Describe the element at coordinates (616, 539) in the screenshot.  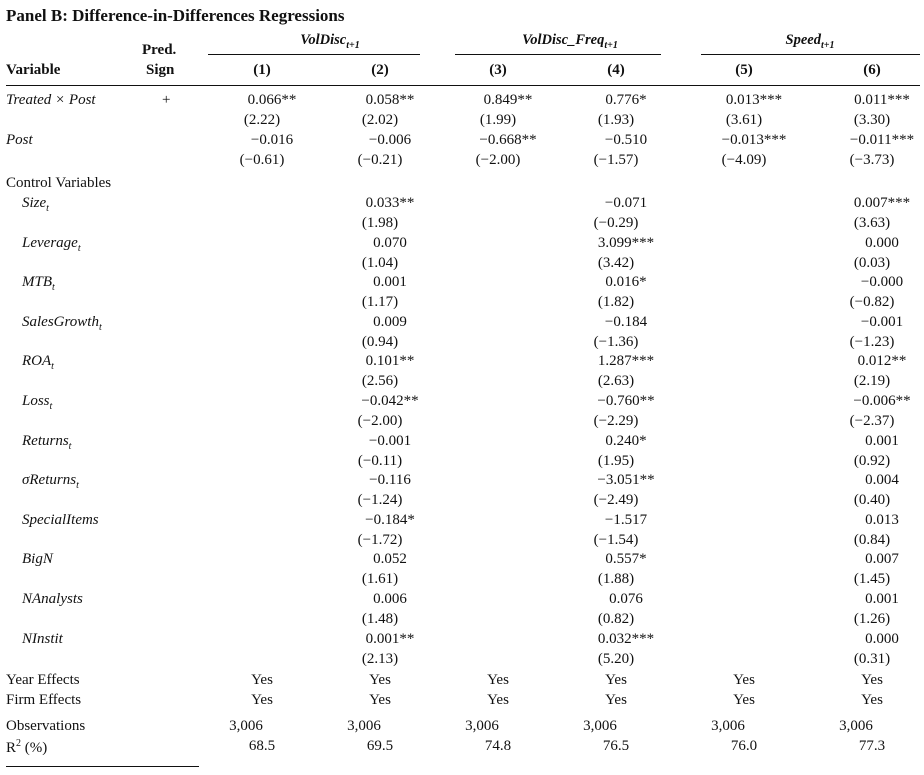
I see `t-stat-cell: (−1.54)` at that location.